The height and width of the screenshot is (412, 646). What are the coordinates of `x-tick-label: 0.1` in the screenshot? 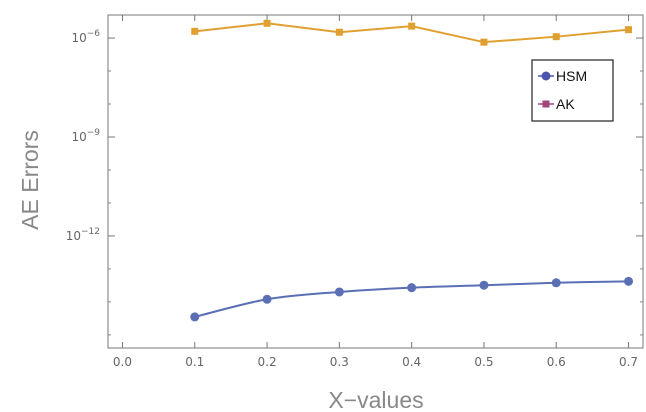 It's located at (194, 362).